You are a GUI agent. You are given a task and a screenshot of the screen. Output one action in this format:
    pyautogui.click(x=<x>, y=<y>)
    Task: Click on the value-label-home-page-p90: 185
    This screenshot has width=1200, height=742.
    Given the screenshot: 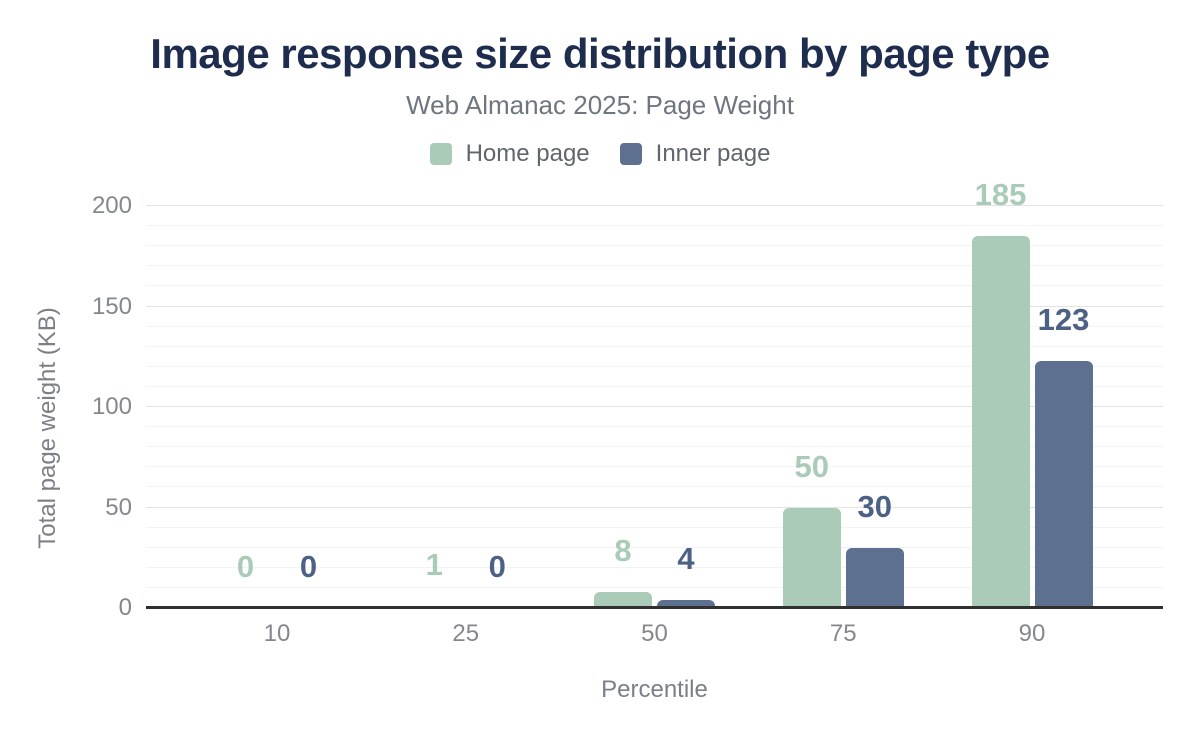 What is the action you would take?
    pyautogui.click(x=1000, y=195)
    